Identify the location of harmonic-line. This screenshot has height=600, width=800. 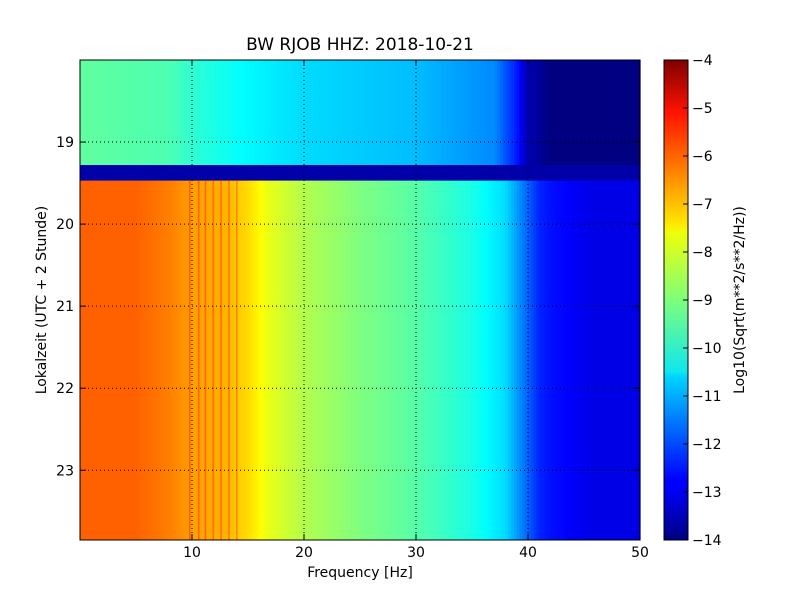
(189, 360).